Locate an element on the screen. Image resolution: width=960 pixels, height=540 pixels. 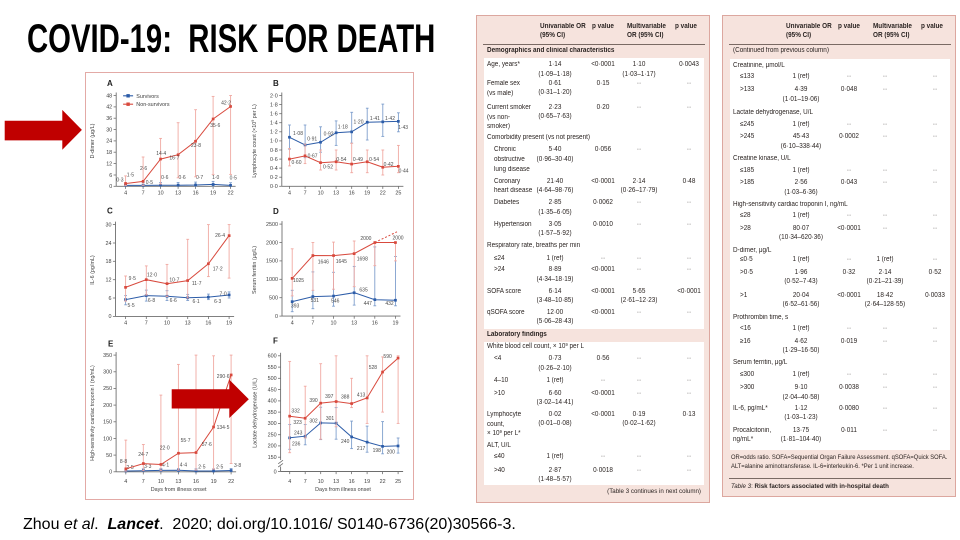
svg-text: 1·0 is located at coordinates (215, 178).